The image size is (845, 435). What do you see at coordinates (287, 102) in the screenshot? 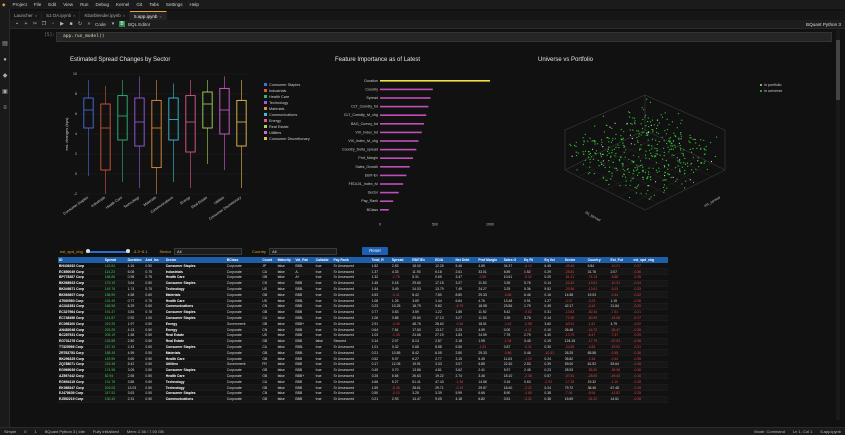
I see `legend-item: Technology` at bounding box center [287, 102].